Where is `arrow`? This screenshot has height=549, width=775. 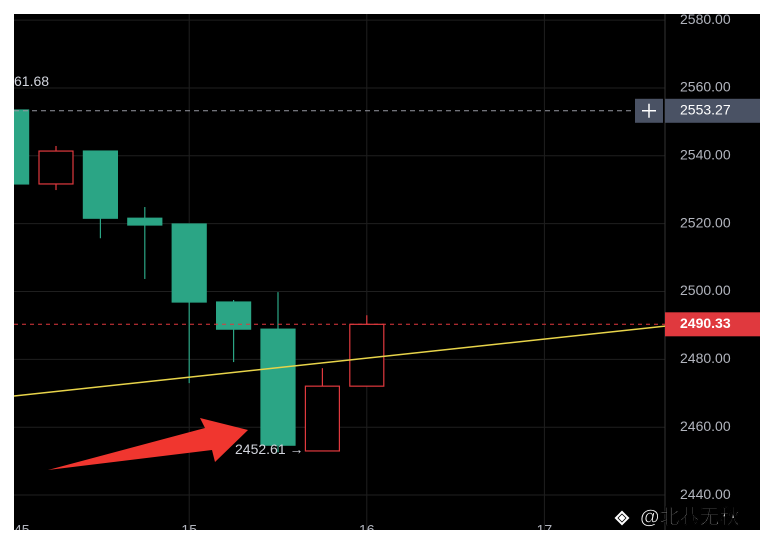 arrow is located at coordinates (148, 444).